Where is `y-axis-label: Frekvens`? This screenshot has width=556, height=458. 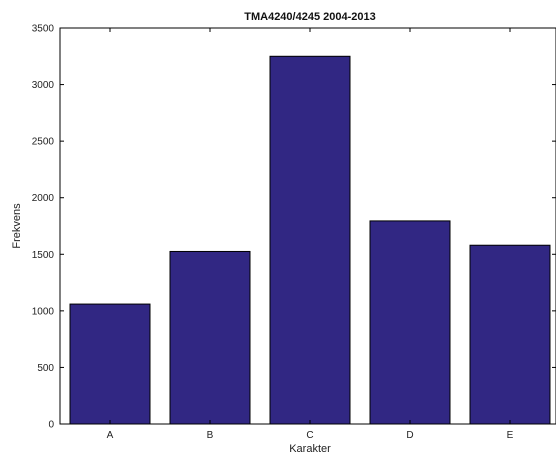
y-axis-label: Frekvens is located at coordinates (17, 226).